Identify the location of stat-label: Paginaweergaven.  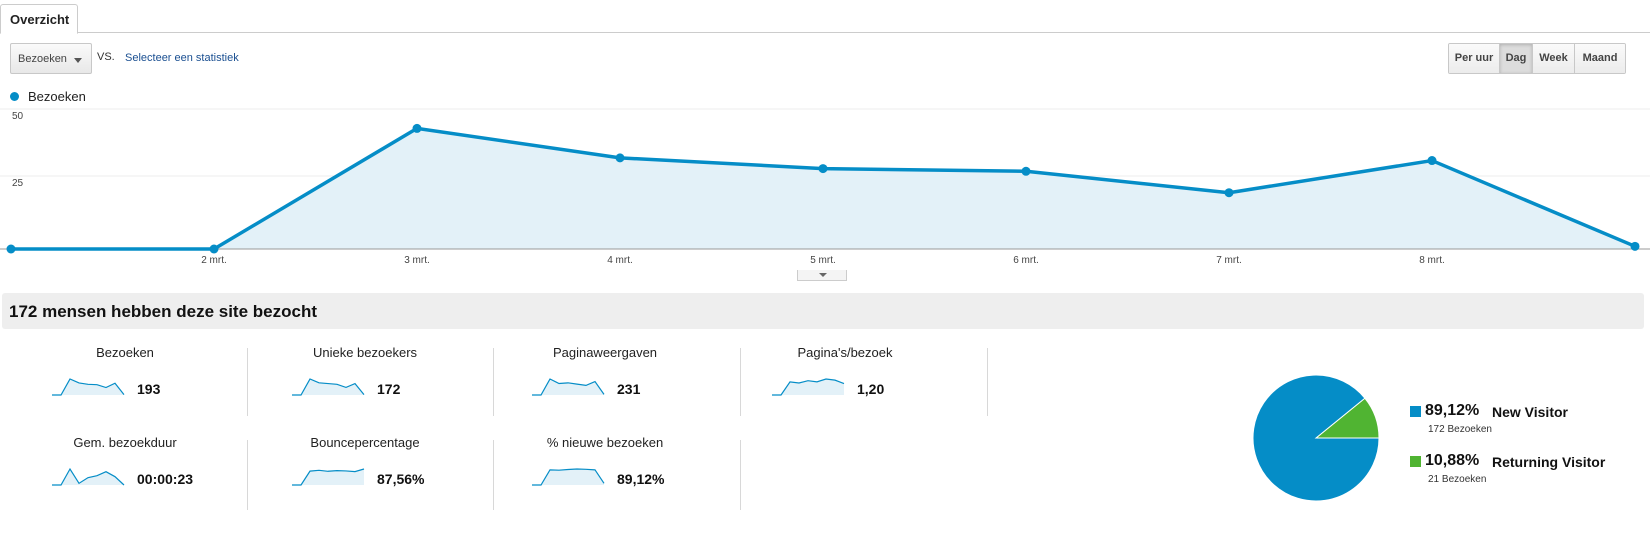
(605, 352).